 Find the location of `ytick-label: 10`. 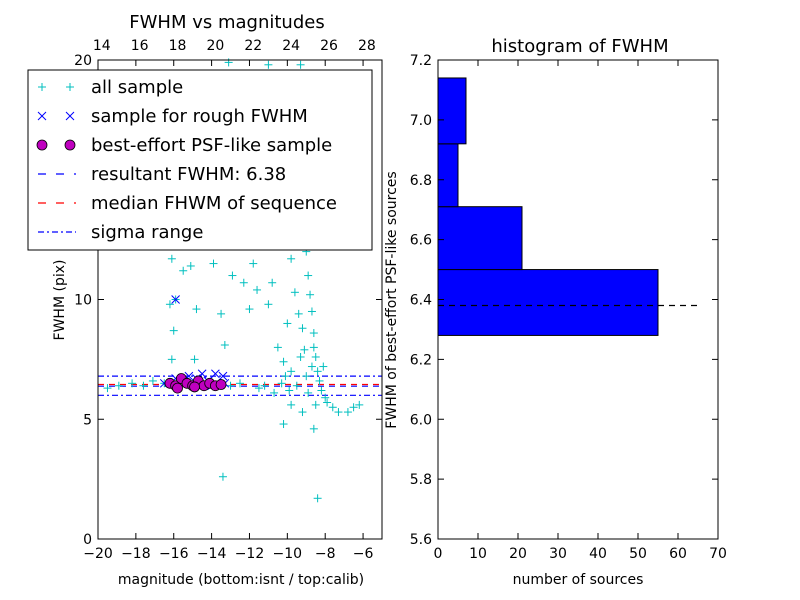

ytick-label: 10 is located at coordinates (83, 301).